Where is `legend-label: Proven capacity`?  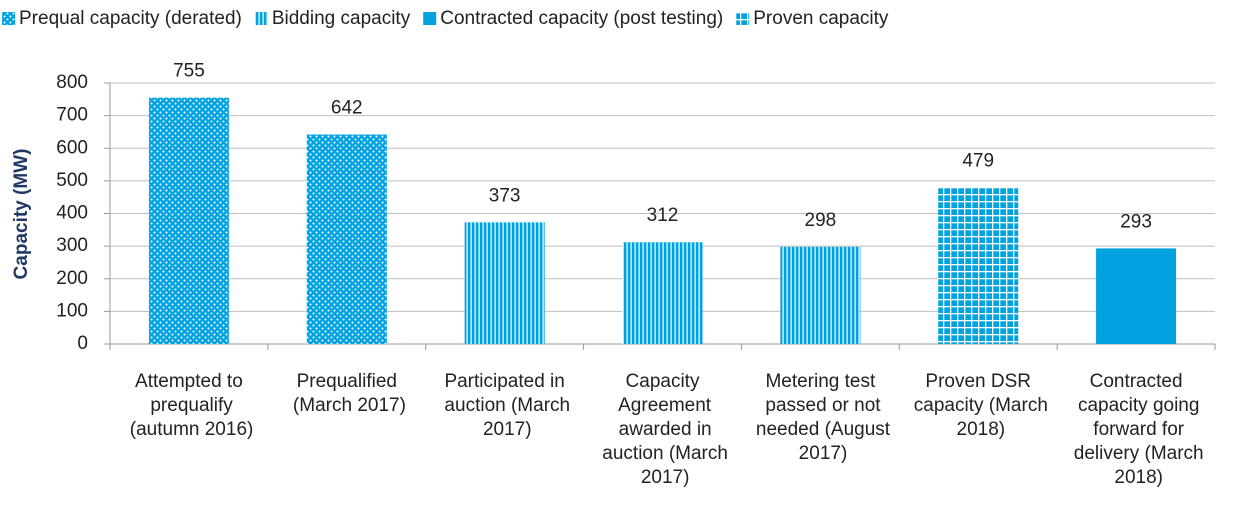 legend-label: Proven capacity is located at coordinates (821, 18).